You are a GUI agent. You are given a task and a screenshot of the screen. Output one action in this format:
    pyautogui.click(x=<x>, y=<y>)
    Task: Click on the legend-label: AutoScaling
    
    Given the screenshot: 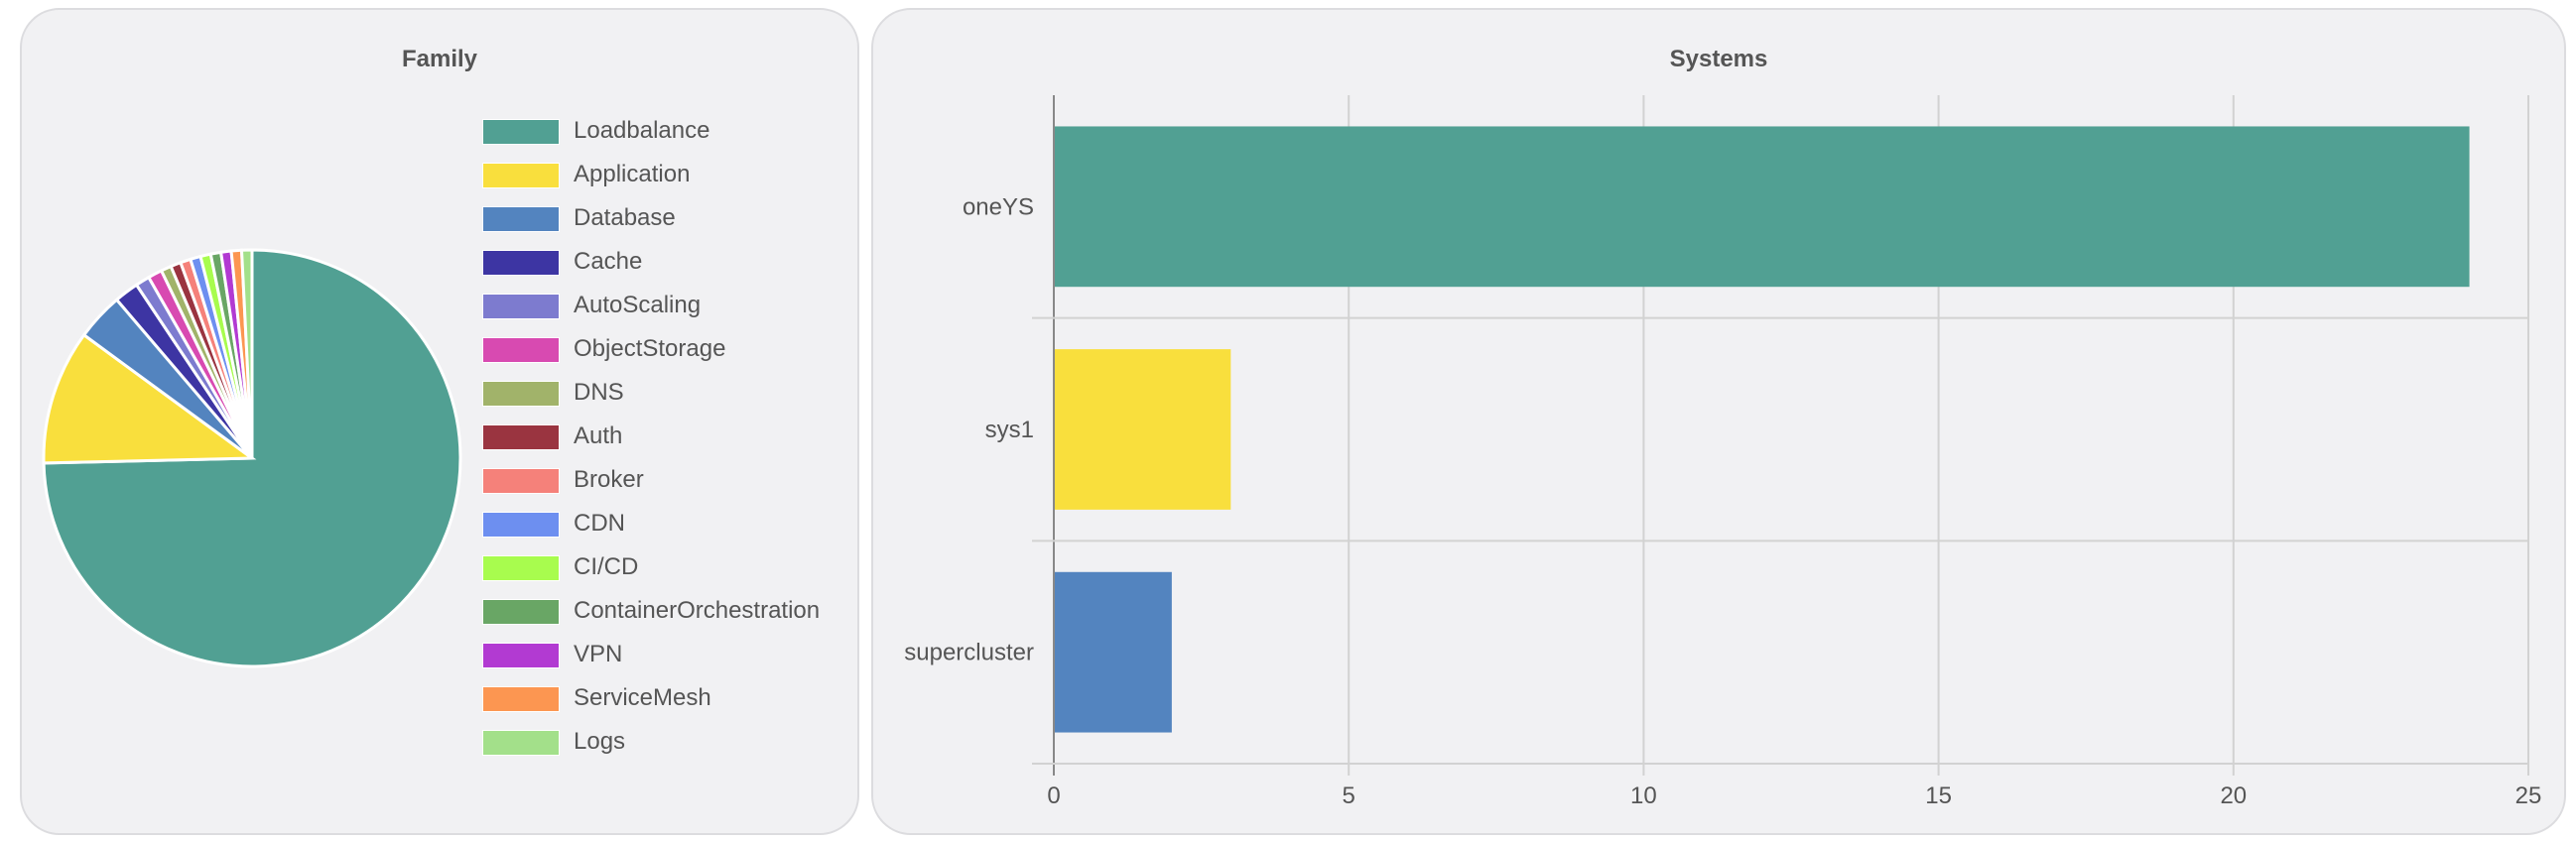 What is the action you would take?
    pyautogui.click(x=638, y=305)
    